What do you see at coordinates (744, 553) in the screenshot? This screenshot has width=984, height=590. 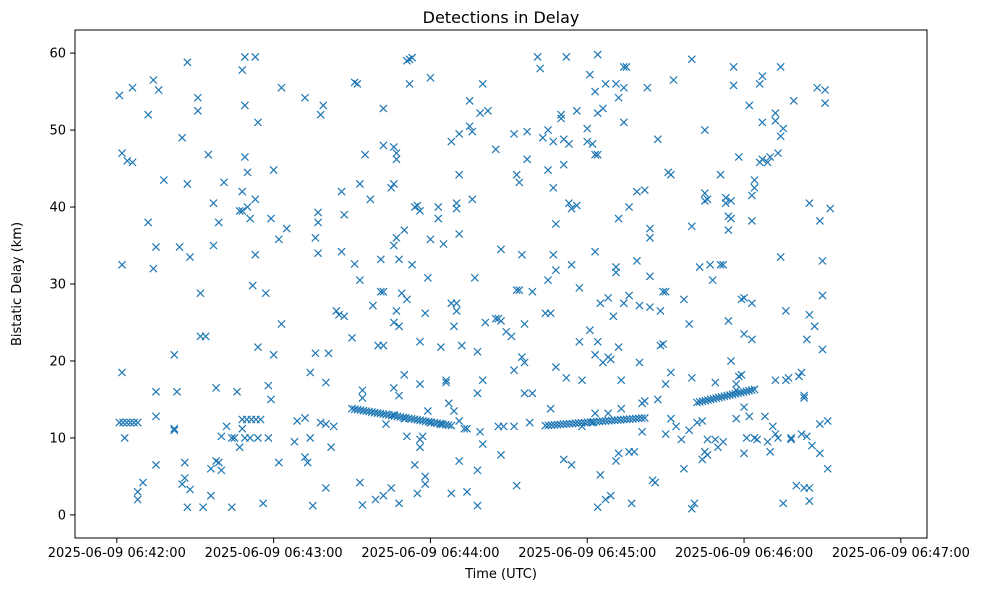 I see `x-tick-label: 2025-06-09 06:46:00` at bounding box center [744, 553].